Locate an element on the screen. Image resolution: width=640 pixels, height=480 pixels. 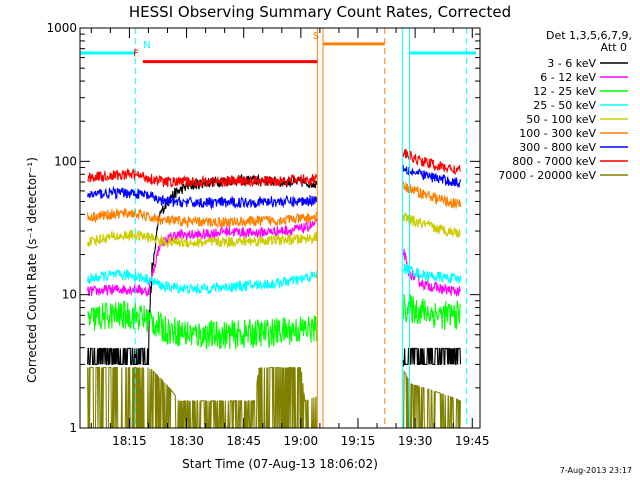
y-tick-label: 100 is located at coordinates (65, 161).